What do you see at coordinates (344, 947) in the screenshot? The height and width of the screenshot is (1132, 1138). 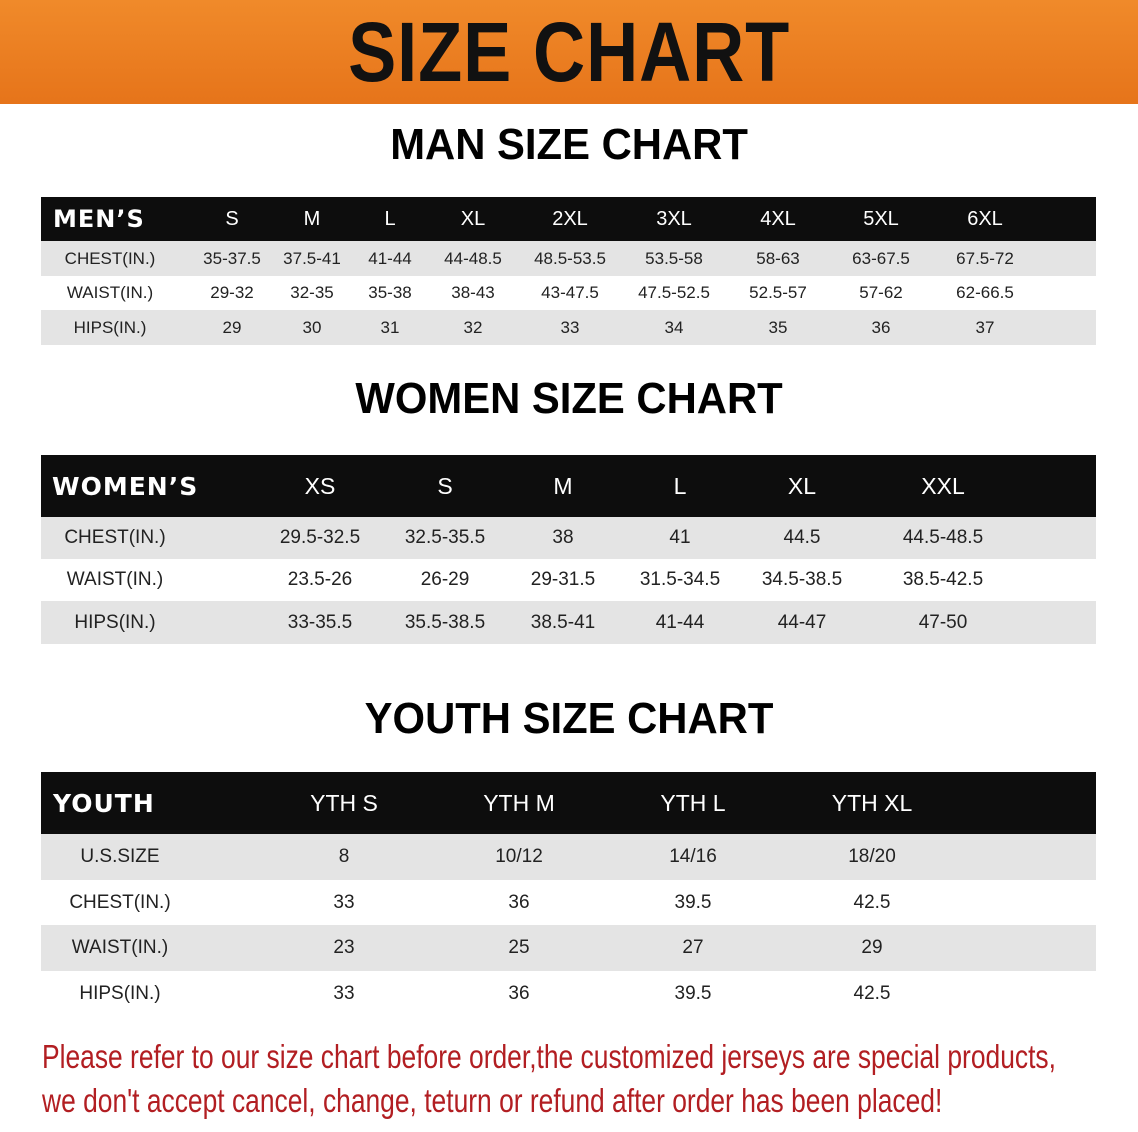 I see `table-cell: 23` at bounding box center [344, 947].